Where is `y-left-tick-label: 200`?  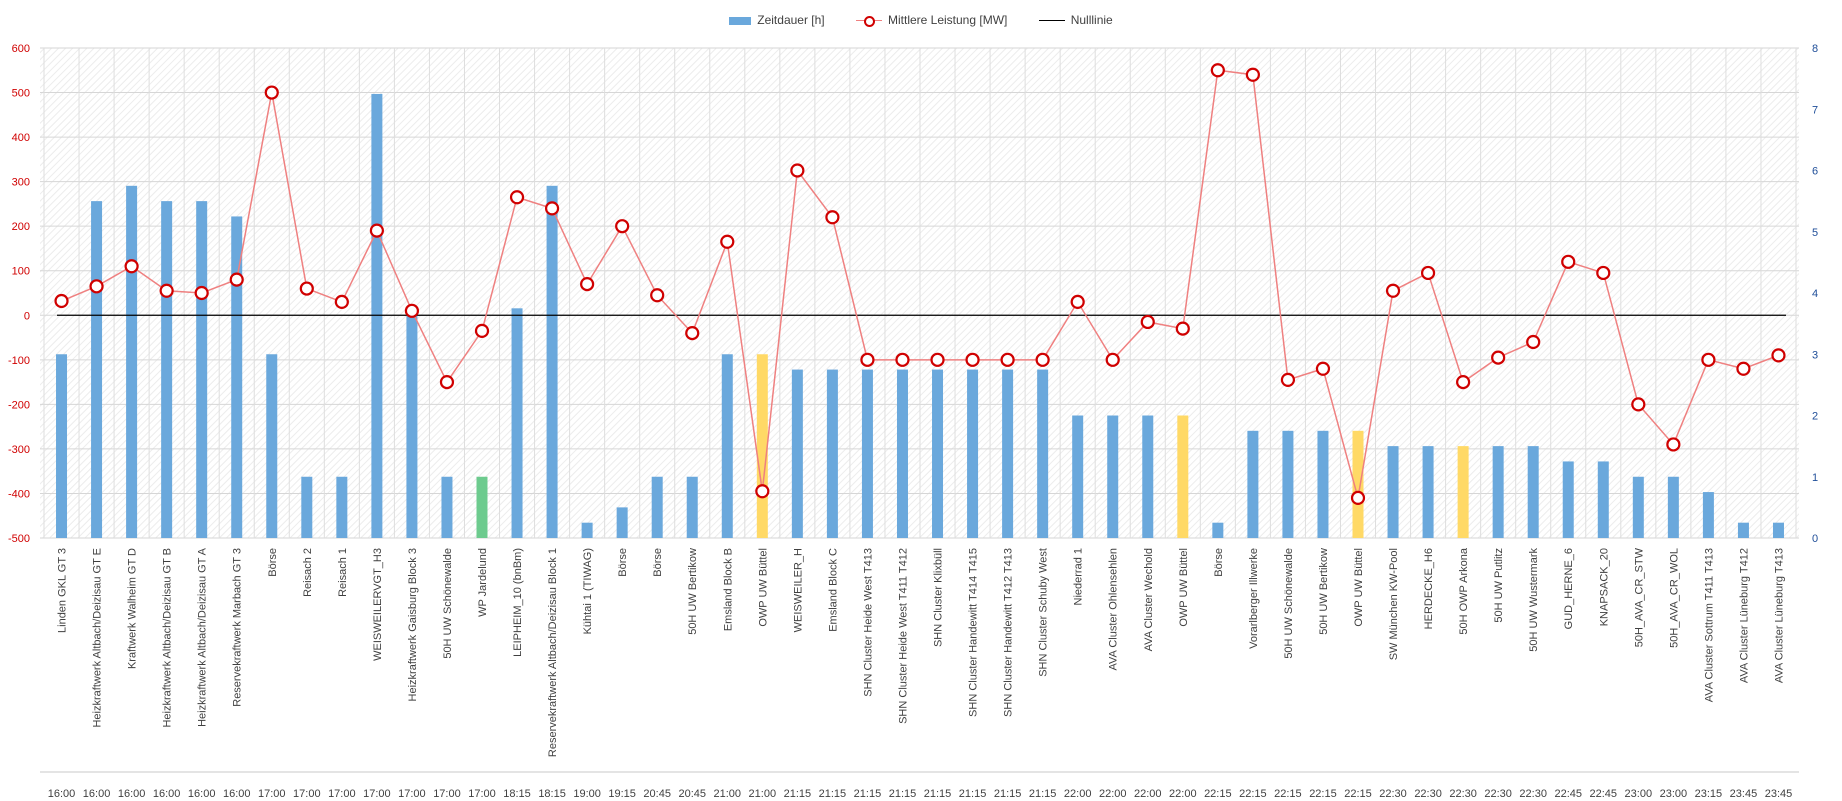 y-left-tick-label: 200 is located at coordinates (21, 227).